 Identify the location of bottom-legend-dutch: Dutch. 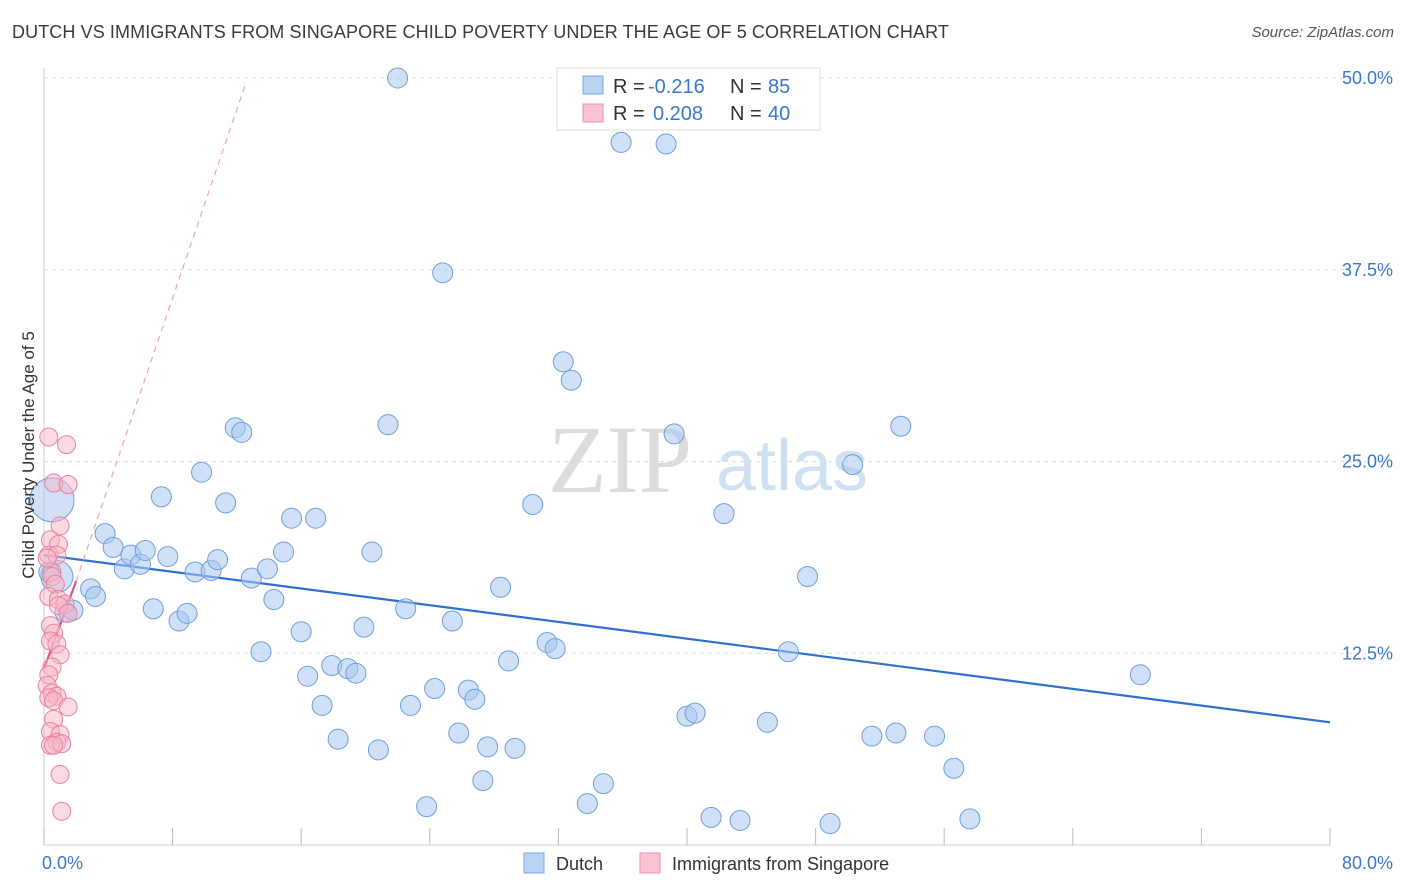
(579, 864).